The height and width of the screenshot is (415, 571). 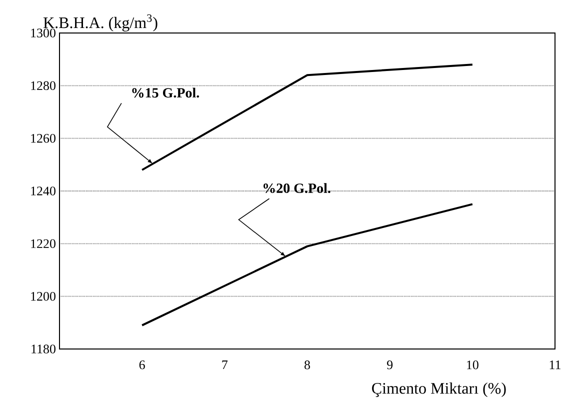 What do you see at coordinates (43, 85) in the screenshot?
I see `y-tick-label: 1280` at bounding box center [43, 85].